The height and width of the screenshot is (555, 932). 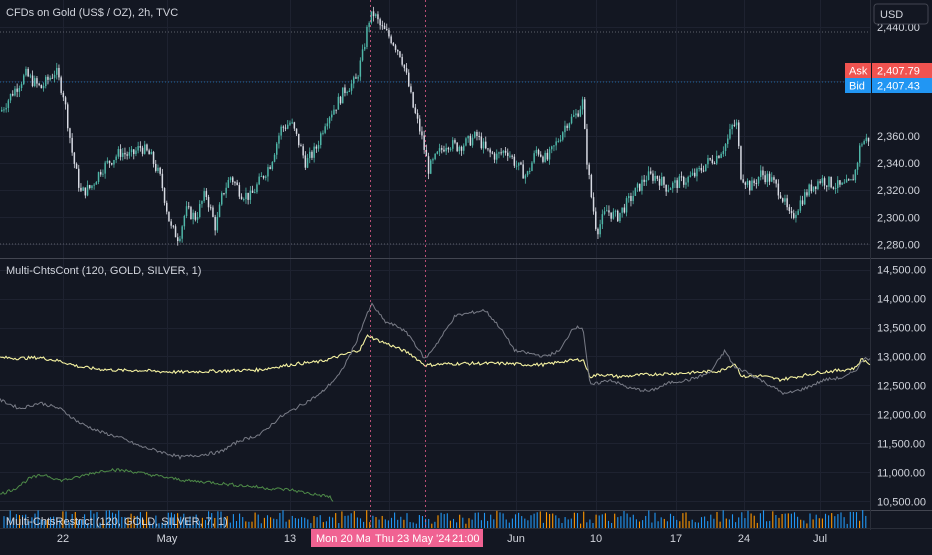 What do you see at coordinates (63, 539) in the screenshot?
I see `time-tick-label: 22` at bounding box center [63, 539].